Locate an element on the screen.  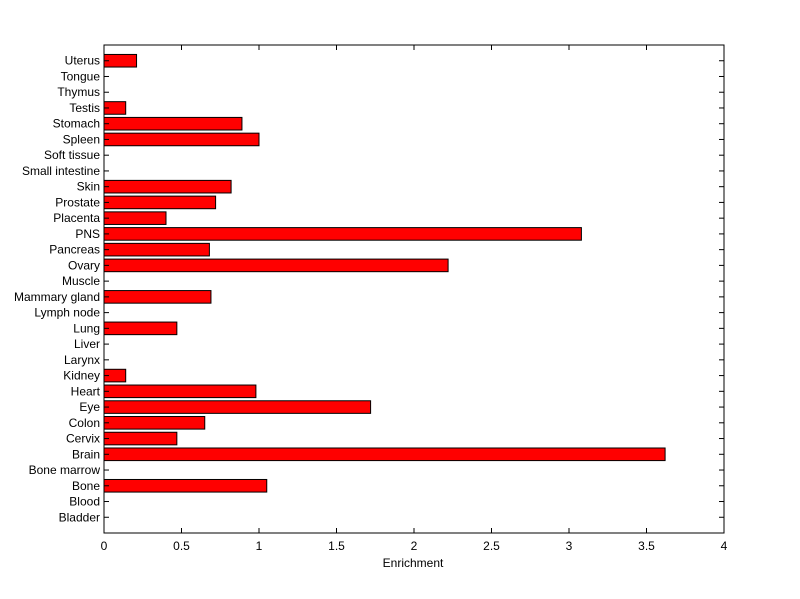
x-tick-label: 3 is located at coordinates (569, 546).